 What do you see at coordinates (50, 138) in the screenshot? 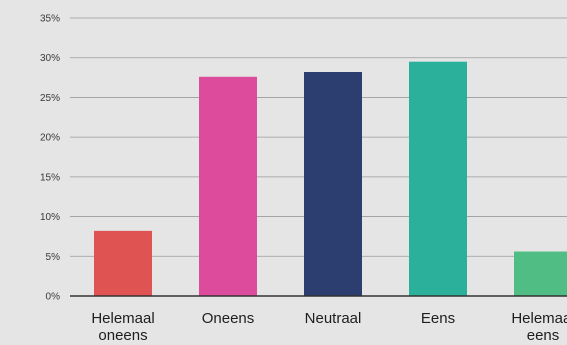
I see `y-tick-label: 20%` at bounding box center [50, 138].